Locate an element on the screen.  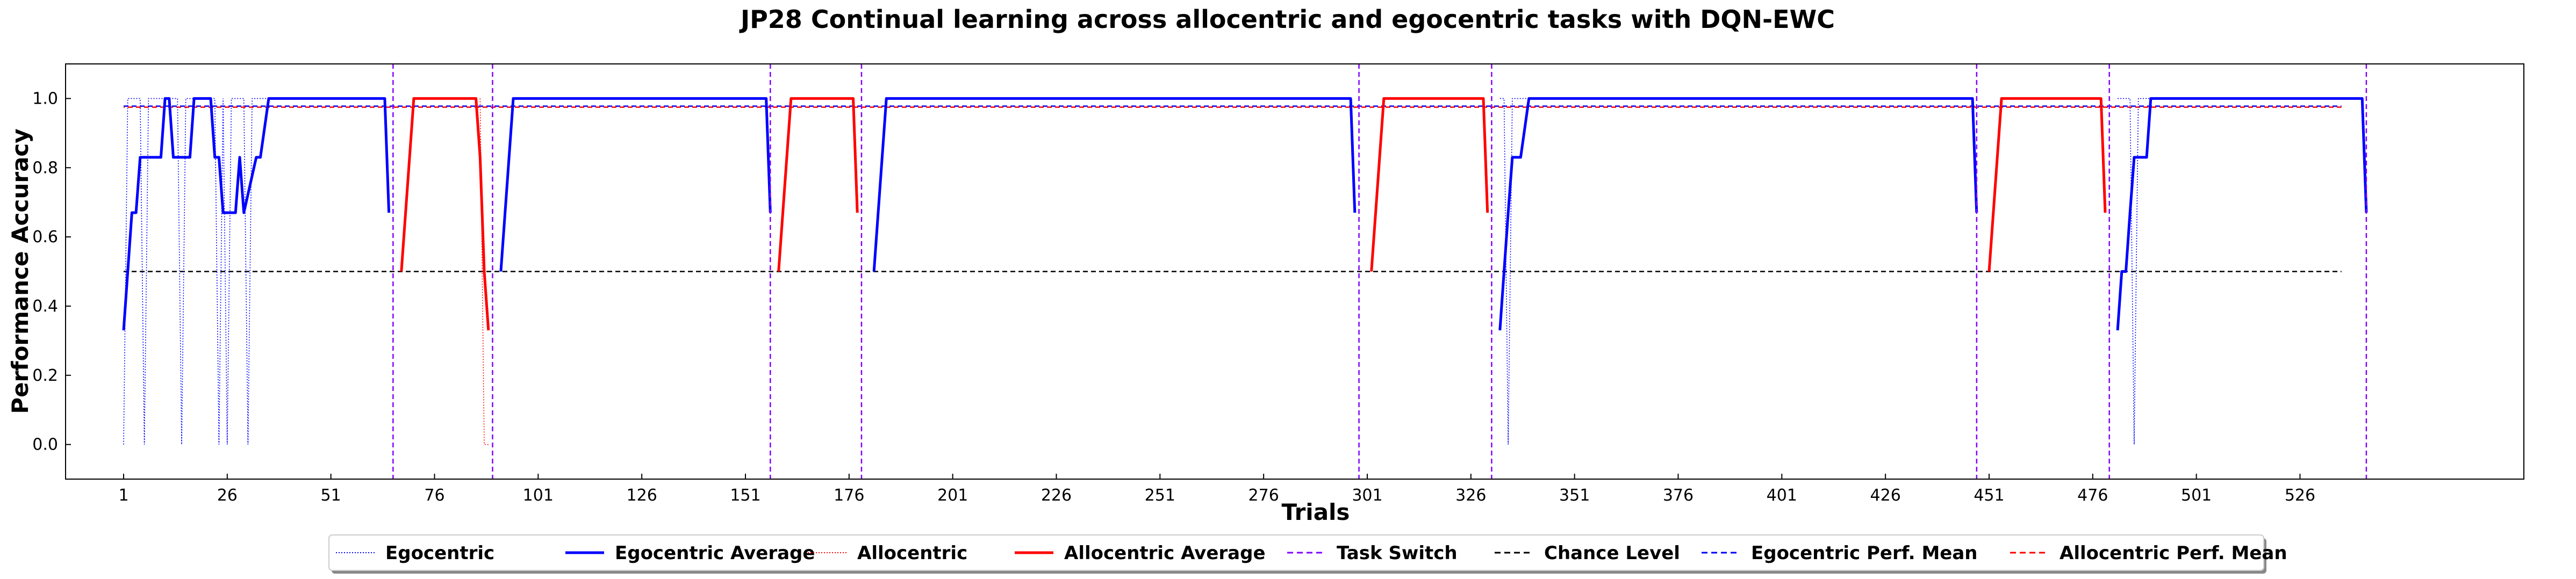
y-tick-label: 0.4 is located at coordinates (45, 306).